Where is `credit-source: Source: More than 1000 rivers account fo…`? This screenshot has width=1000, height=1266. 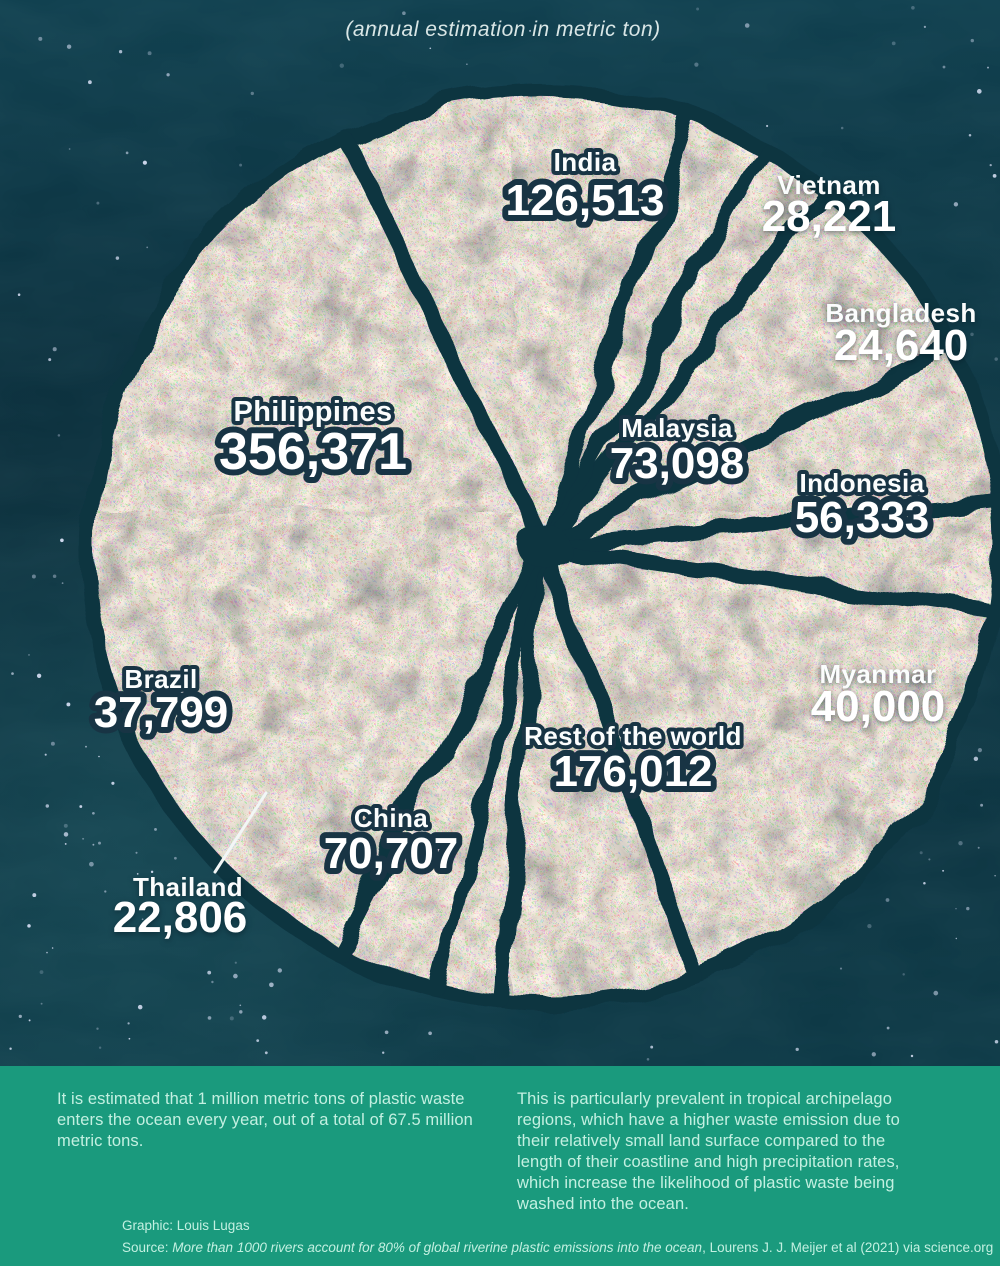
credit-source: Source: More than 1000 rivers account fo… is located at coordinates (561, 1248).